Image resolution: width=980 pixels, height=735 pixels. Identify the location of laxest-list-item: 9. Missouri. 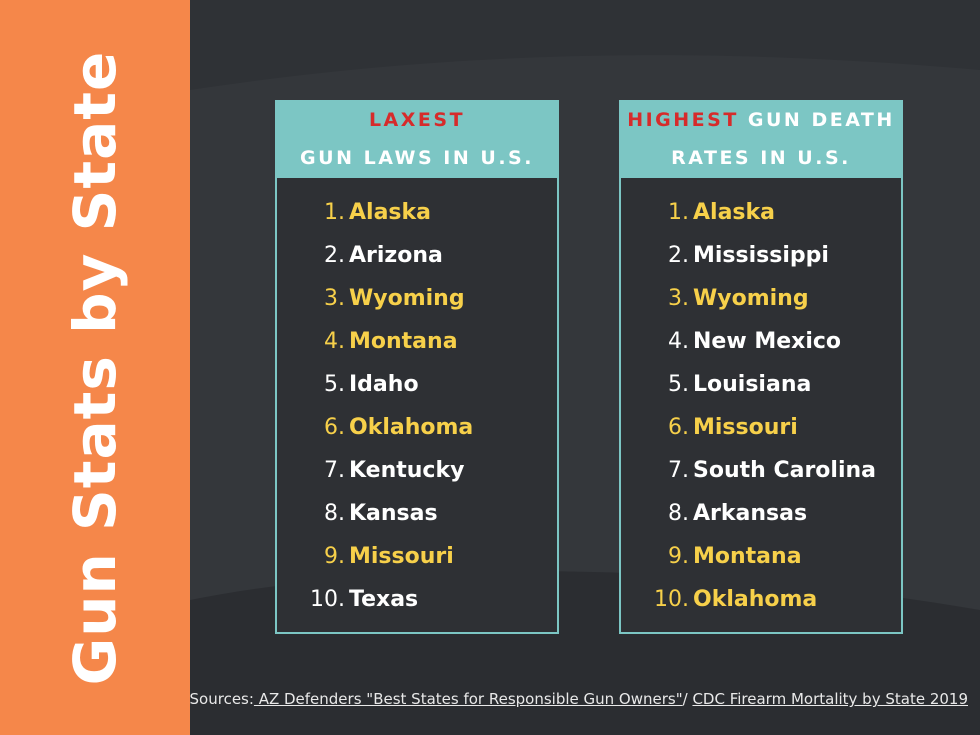
(417, 557).